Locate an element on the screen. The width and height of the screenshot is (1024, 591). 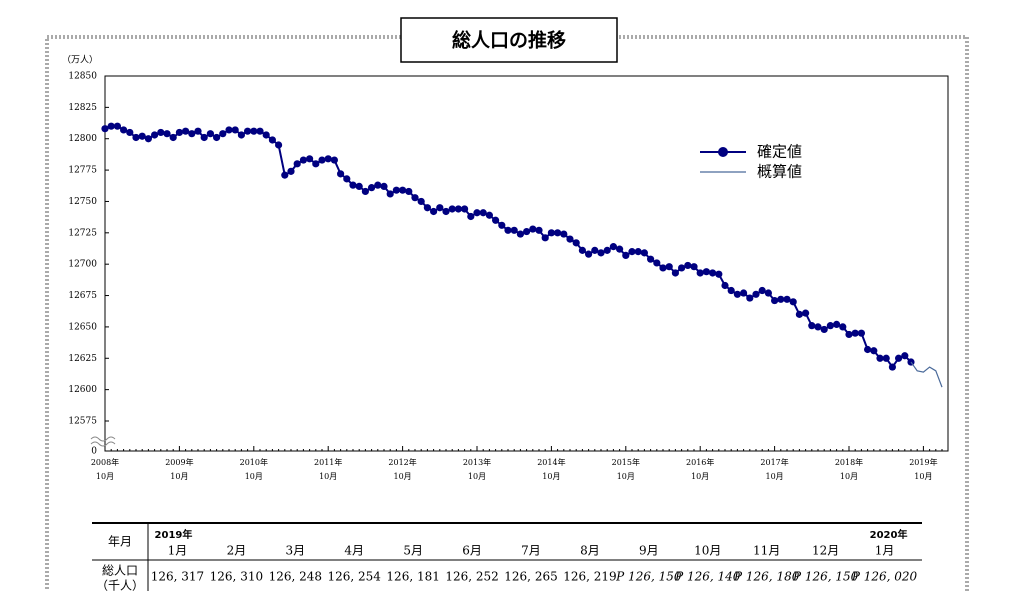
table-cell: 126, 181 is located at coordinates (412, 577).